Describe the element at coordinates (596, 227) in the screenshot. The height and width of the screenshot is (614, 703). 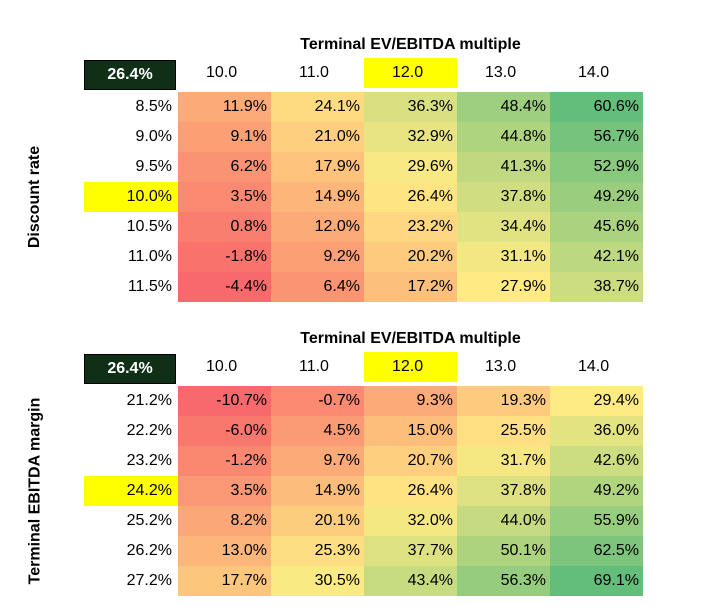
I see `table-cell: 45.6%` at that location.